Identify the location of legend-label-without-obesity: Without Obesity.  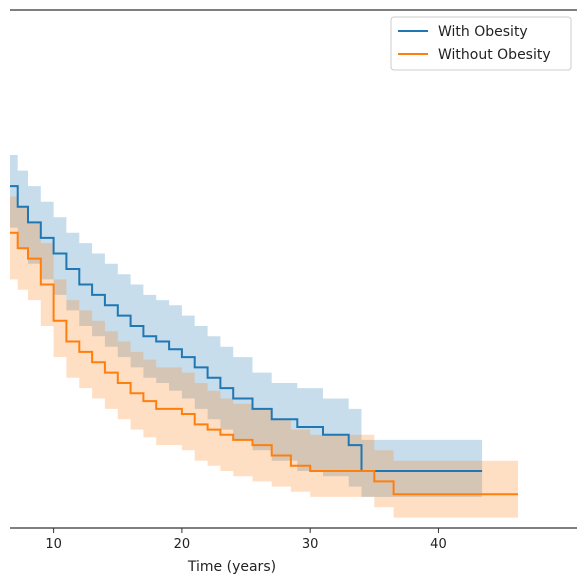
(494, 55).